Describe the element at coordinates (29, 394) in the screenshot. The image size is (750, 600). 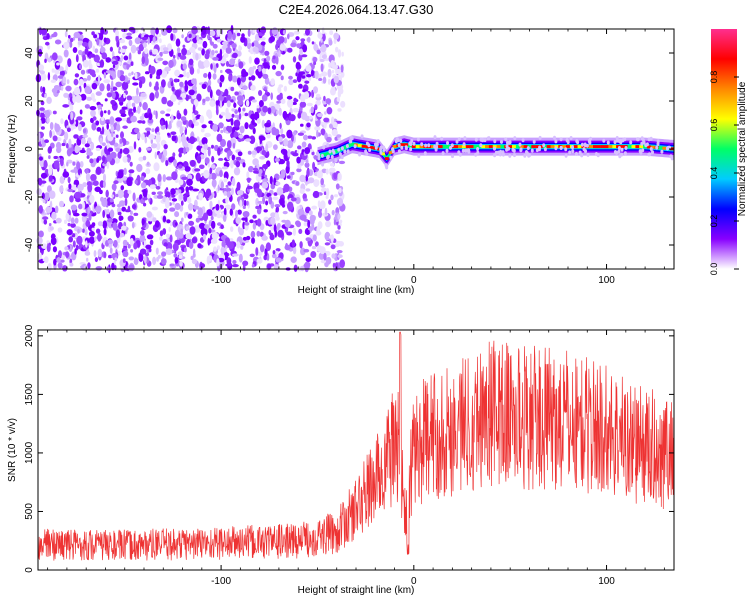
I see `snr-y-tick-label: 1500` at that location.